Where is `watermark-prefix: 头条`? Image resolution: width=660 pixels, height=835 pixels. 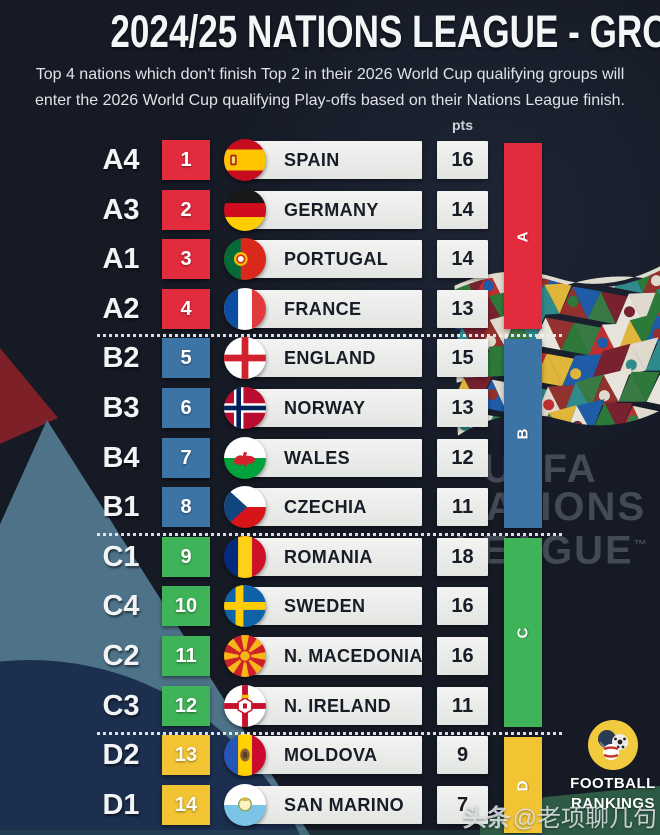 watermark-prefix: 头条 is located at coordinates (486, 818).